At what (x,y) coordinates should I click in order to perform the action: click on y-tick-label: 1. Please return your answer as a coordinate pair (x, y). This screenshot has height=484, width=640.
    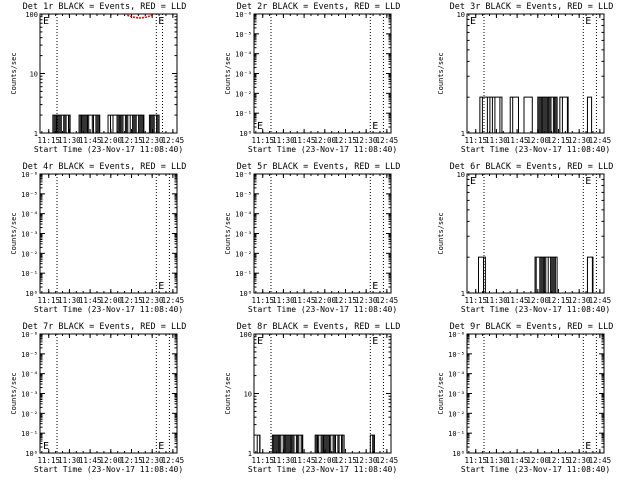
    Looking at the image, I should click on (250, 454).